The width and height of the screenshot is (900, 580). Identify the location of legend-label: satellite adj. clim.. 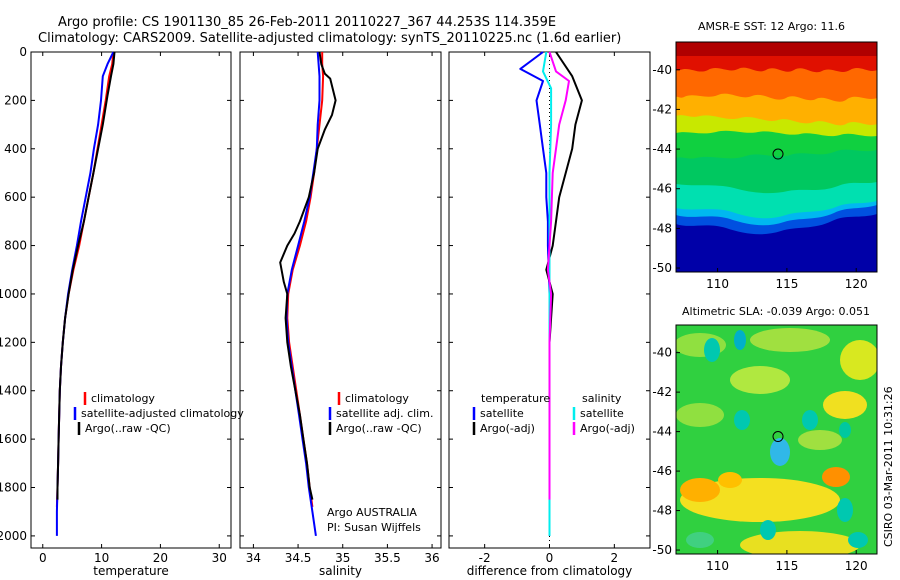
(384, 413).